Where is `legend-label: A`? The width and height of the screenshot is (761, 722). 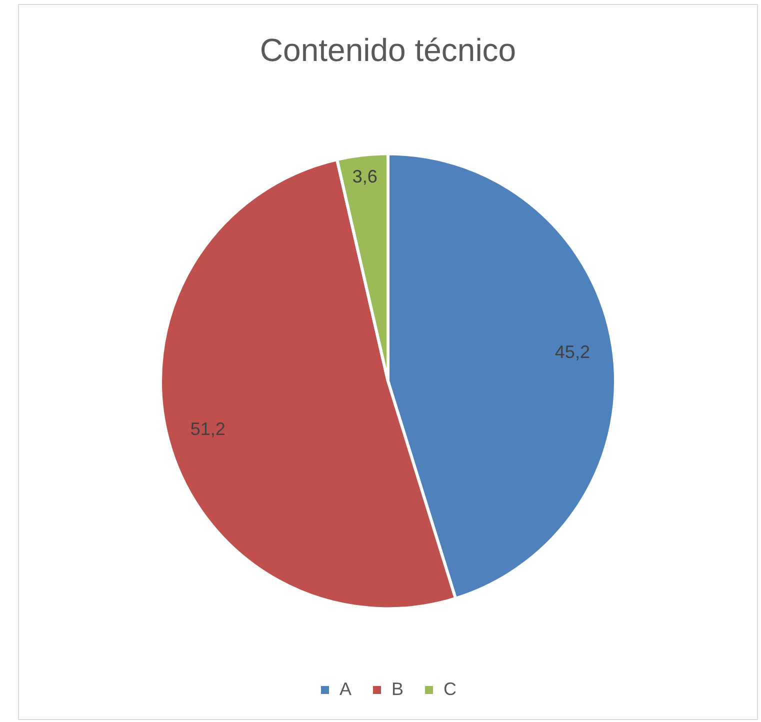 legend-label: A is located at coordinates (345, 688).